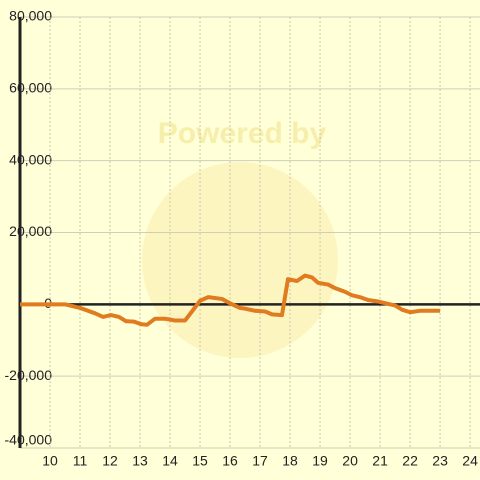 The image size is (480, 480). Describe the element at coordinates (410, 461) in the screenshot. I see `x-tick-label: 22` at that location.